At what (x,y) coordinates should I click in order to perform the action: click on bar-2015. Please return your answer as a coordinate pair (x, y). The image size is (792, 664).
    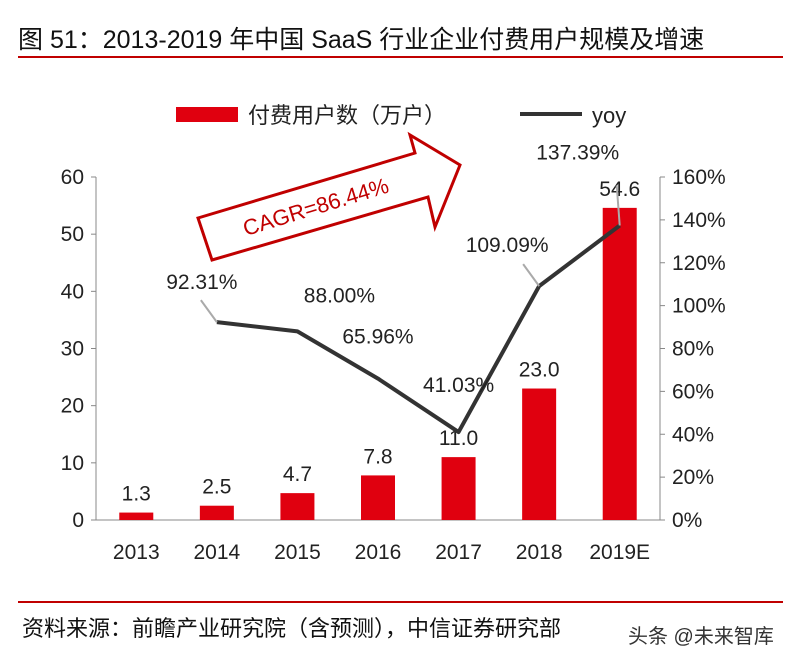
    Looking at the image, I should click on (297, 506).